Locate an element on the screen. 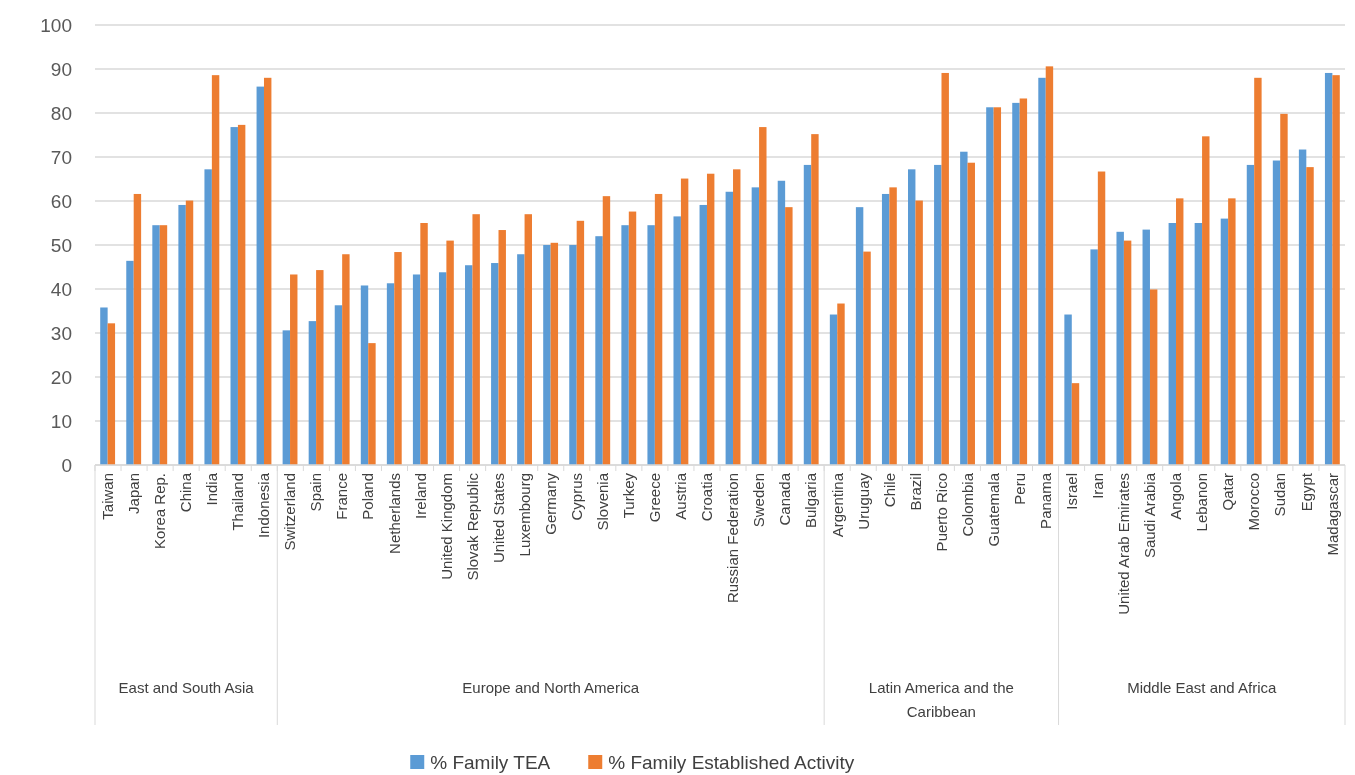  x-tick-label: Angola is located at coordinates (1176, 496).